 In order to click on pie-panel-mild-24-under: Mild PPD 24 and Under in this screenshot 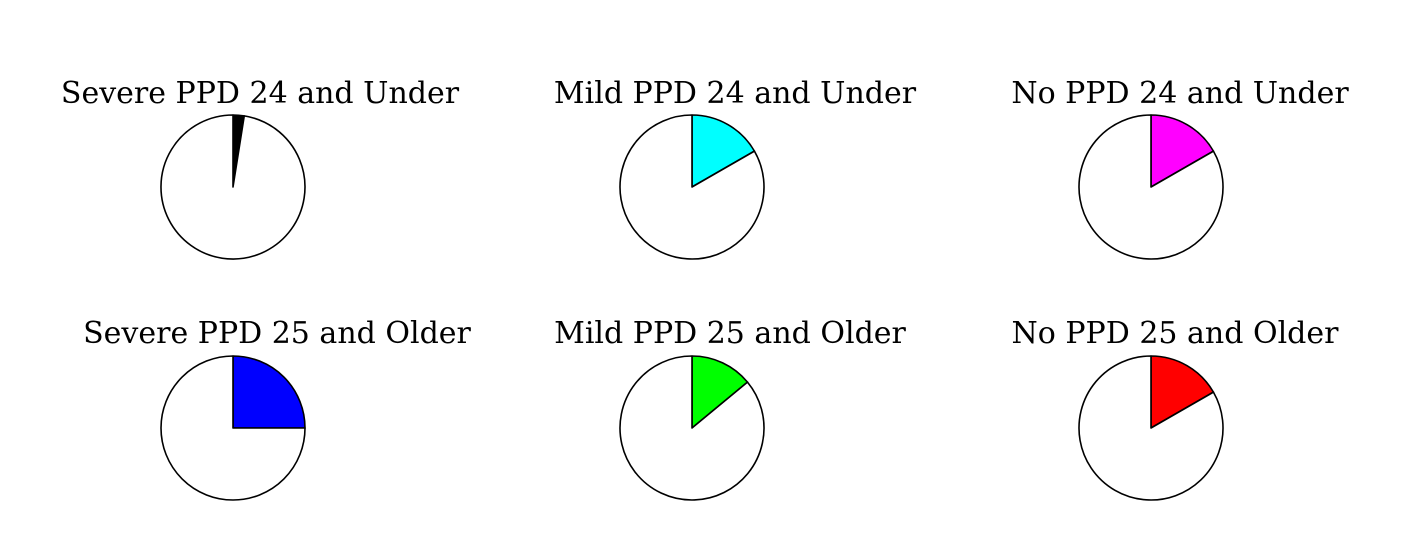, I will do `click(735, 168)`.